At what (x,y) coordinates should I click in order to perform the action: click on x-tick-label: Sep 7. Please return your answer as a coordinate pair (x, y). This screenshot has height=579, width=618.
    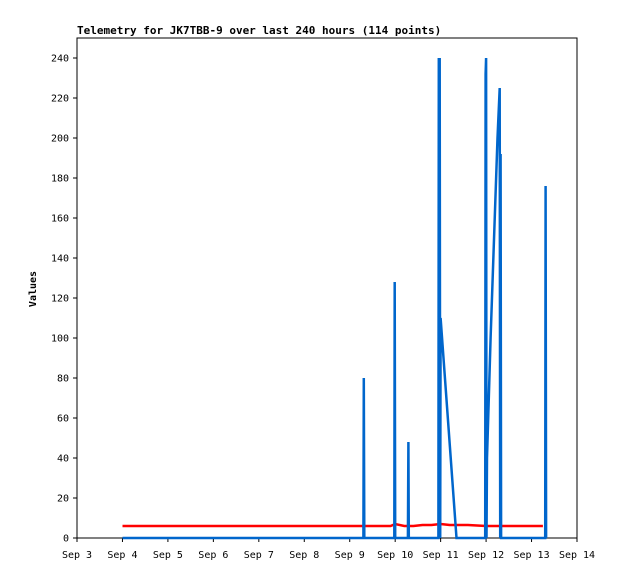
    Looking at the image, I should click on (259, 555).